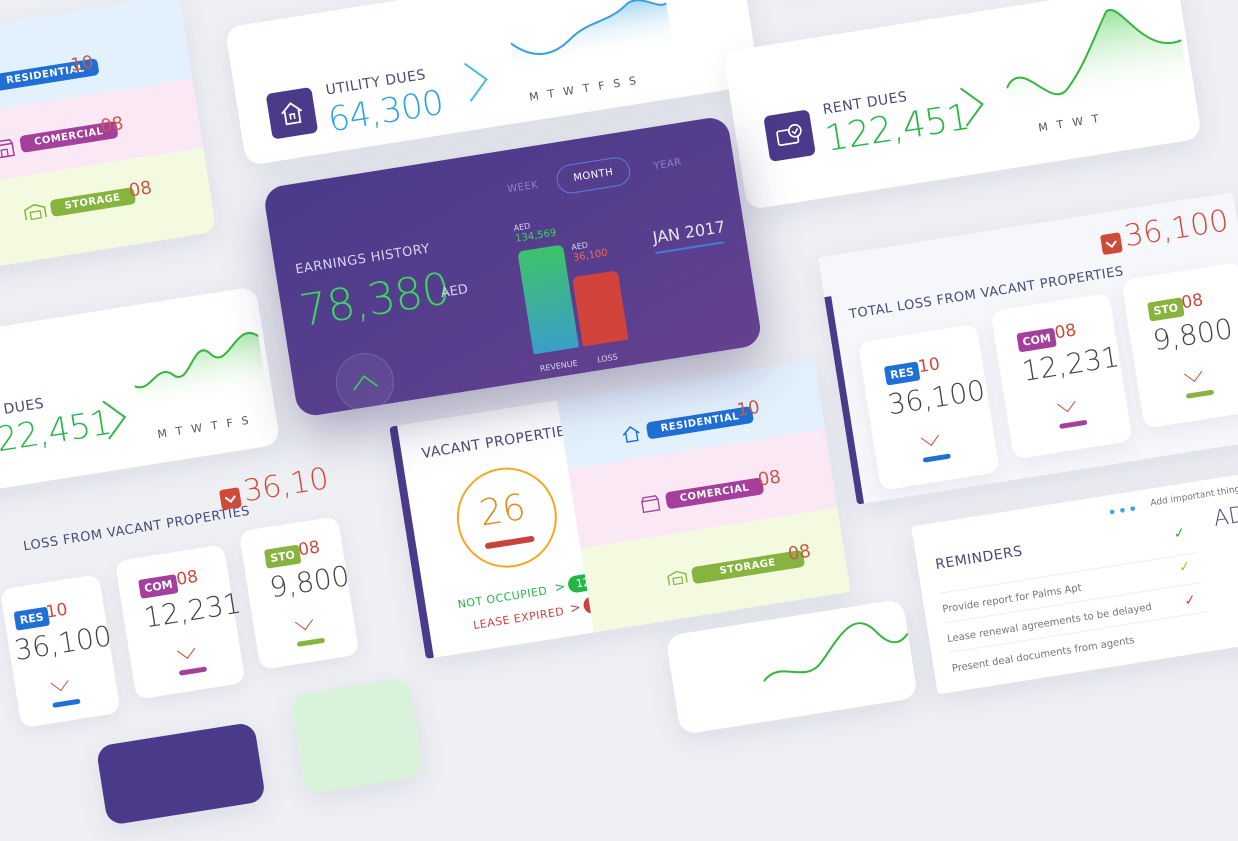 Image resolution: width=1238 pixels, height=841 pixels. What do you see at coordinates (468, 82) in the screenshot?
I see `utility-dues-chevron-icon` at bounding box center [468, 82].